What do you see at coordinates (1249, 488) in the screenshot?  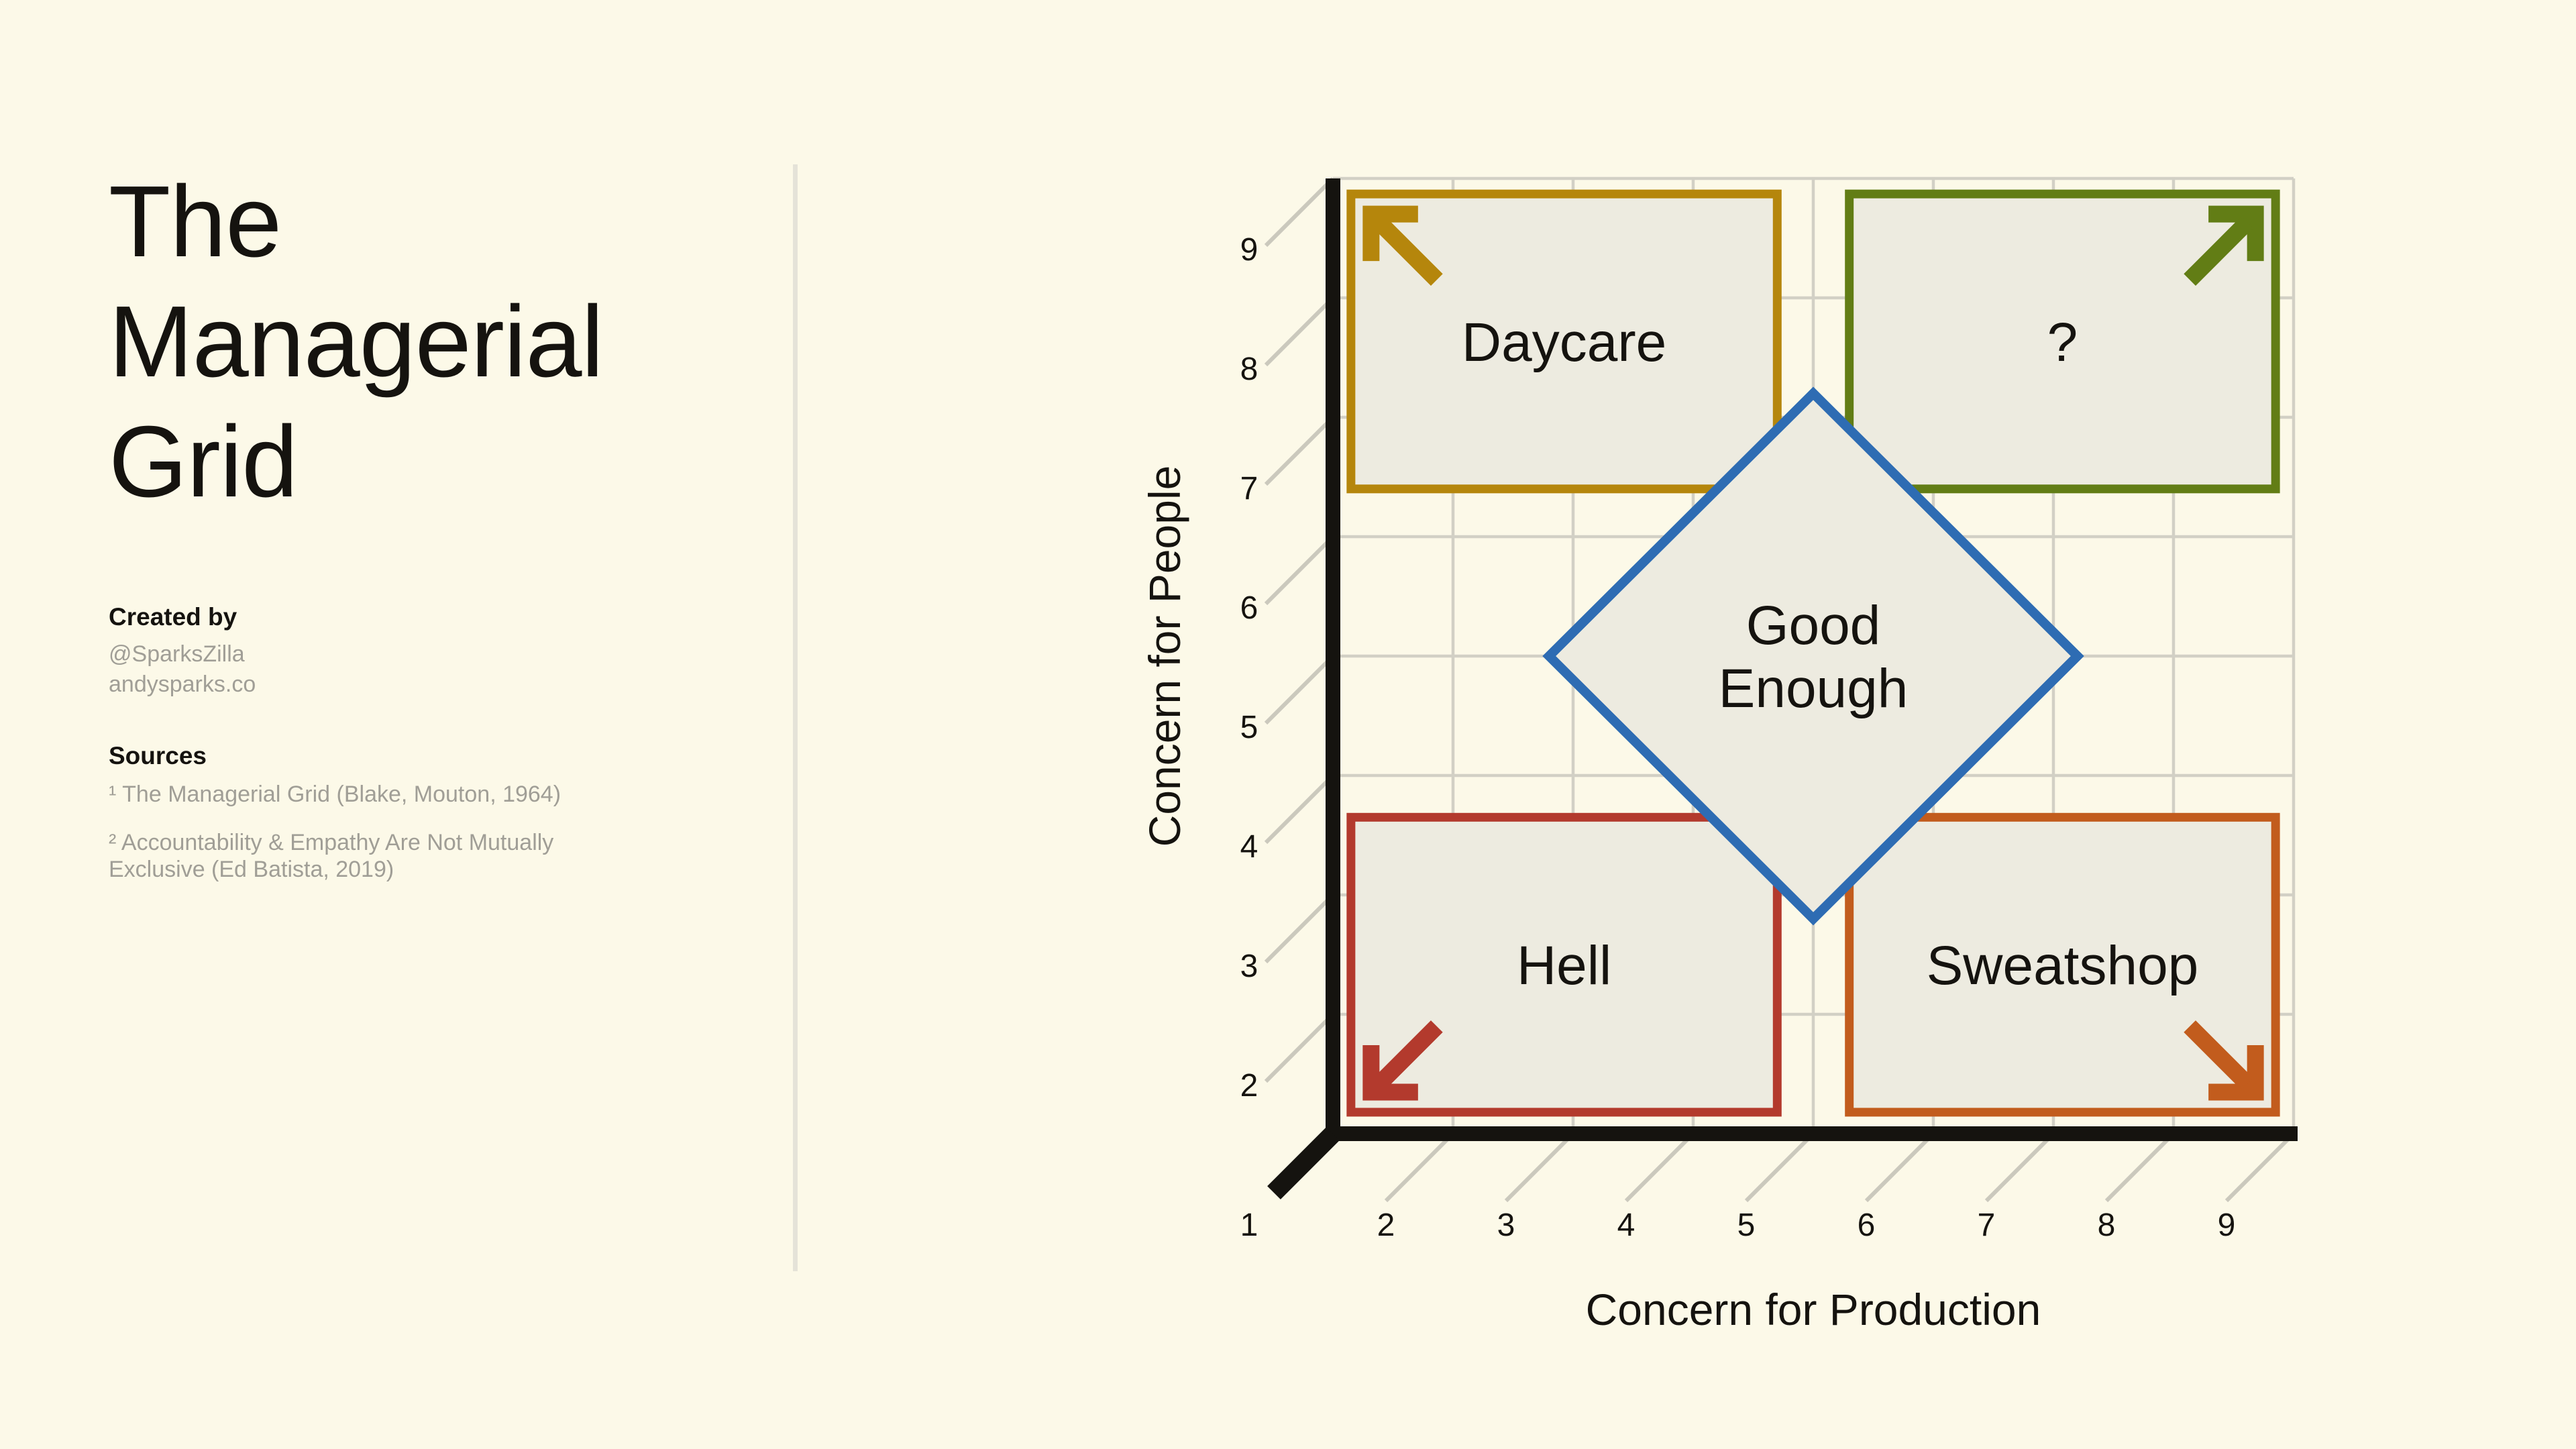 I see `y-tick-label: 7` at bounding box center [1249, 488].